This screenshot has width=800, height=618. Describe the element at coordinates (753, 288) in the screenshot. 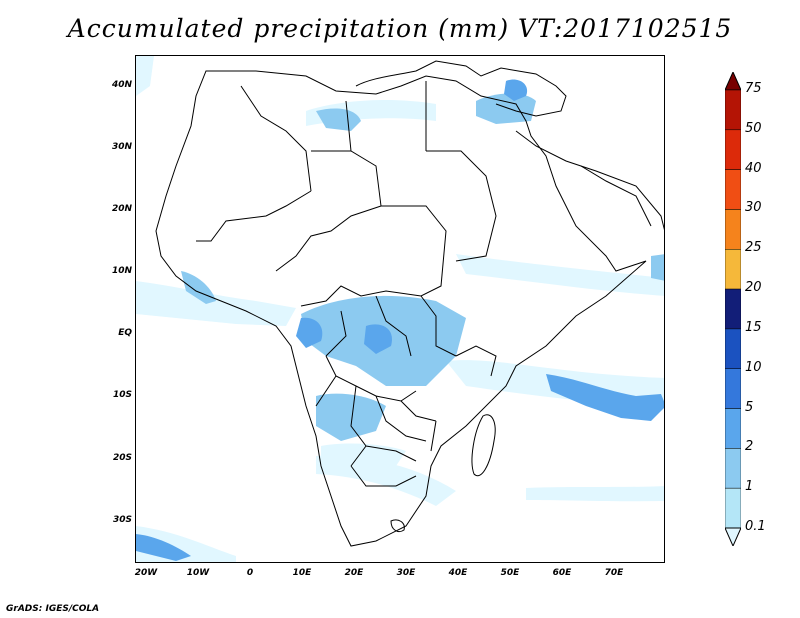

I see `color-bar-label: 20` at that location.